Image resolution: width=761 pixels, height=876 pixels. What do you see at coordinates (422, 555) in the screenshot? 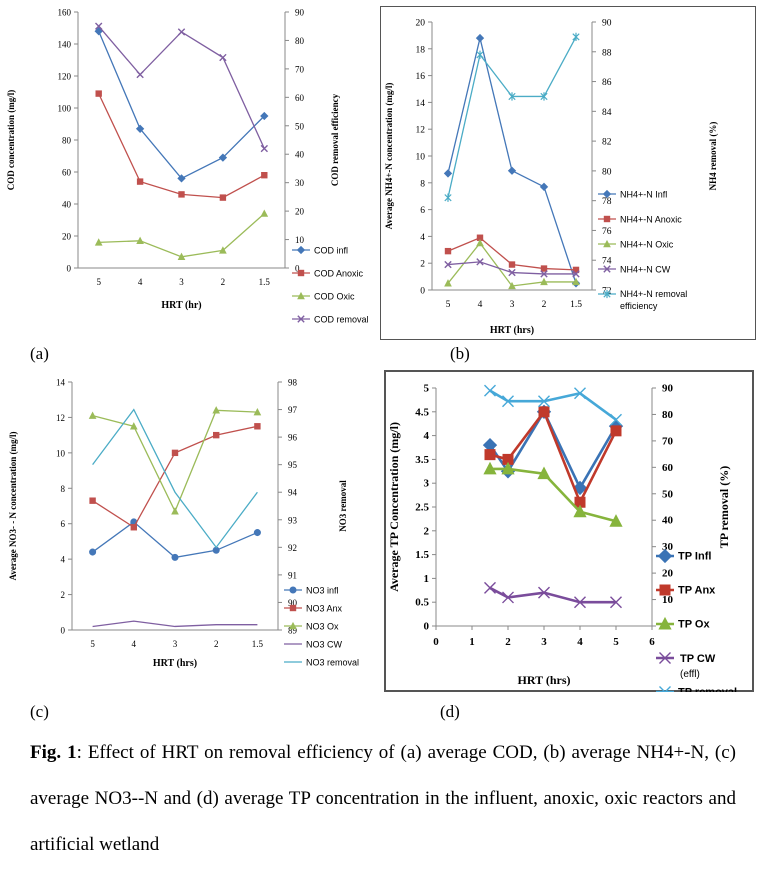
I see `y-tick-label: 1.5` at bounding box center [422, 555].